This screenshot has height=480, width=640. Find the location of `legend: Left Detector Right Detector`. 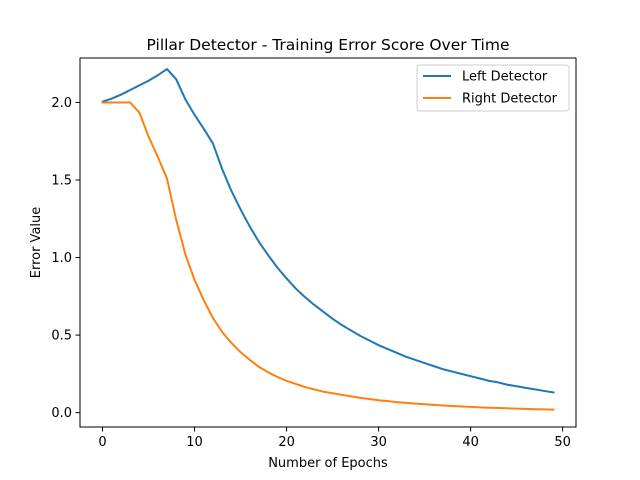

legend: Left Detector Right Detector is located at coordinates (493, 88).